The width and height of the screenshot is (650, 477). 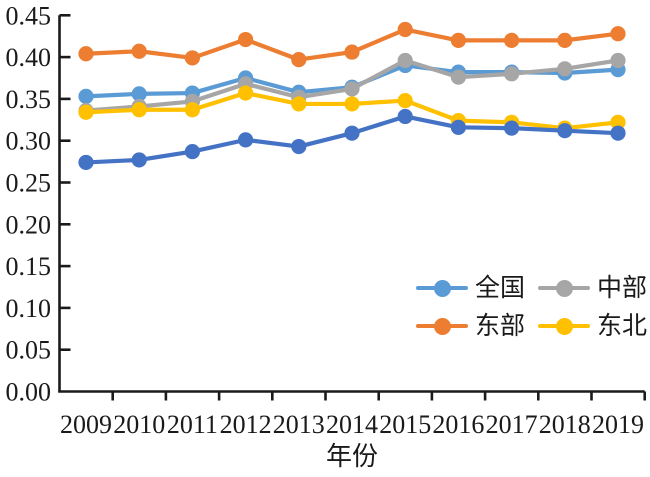 I want to click on legend-label: 东北, so click(x=622, y=326).